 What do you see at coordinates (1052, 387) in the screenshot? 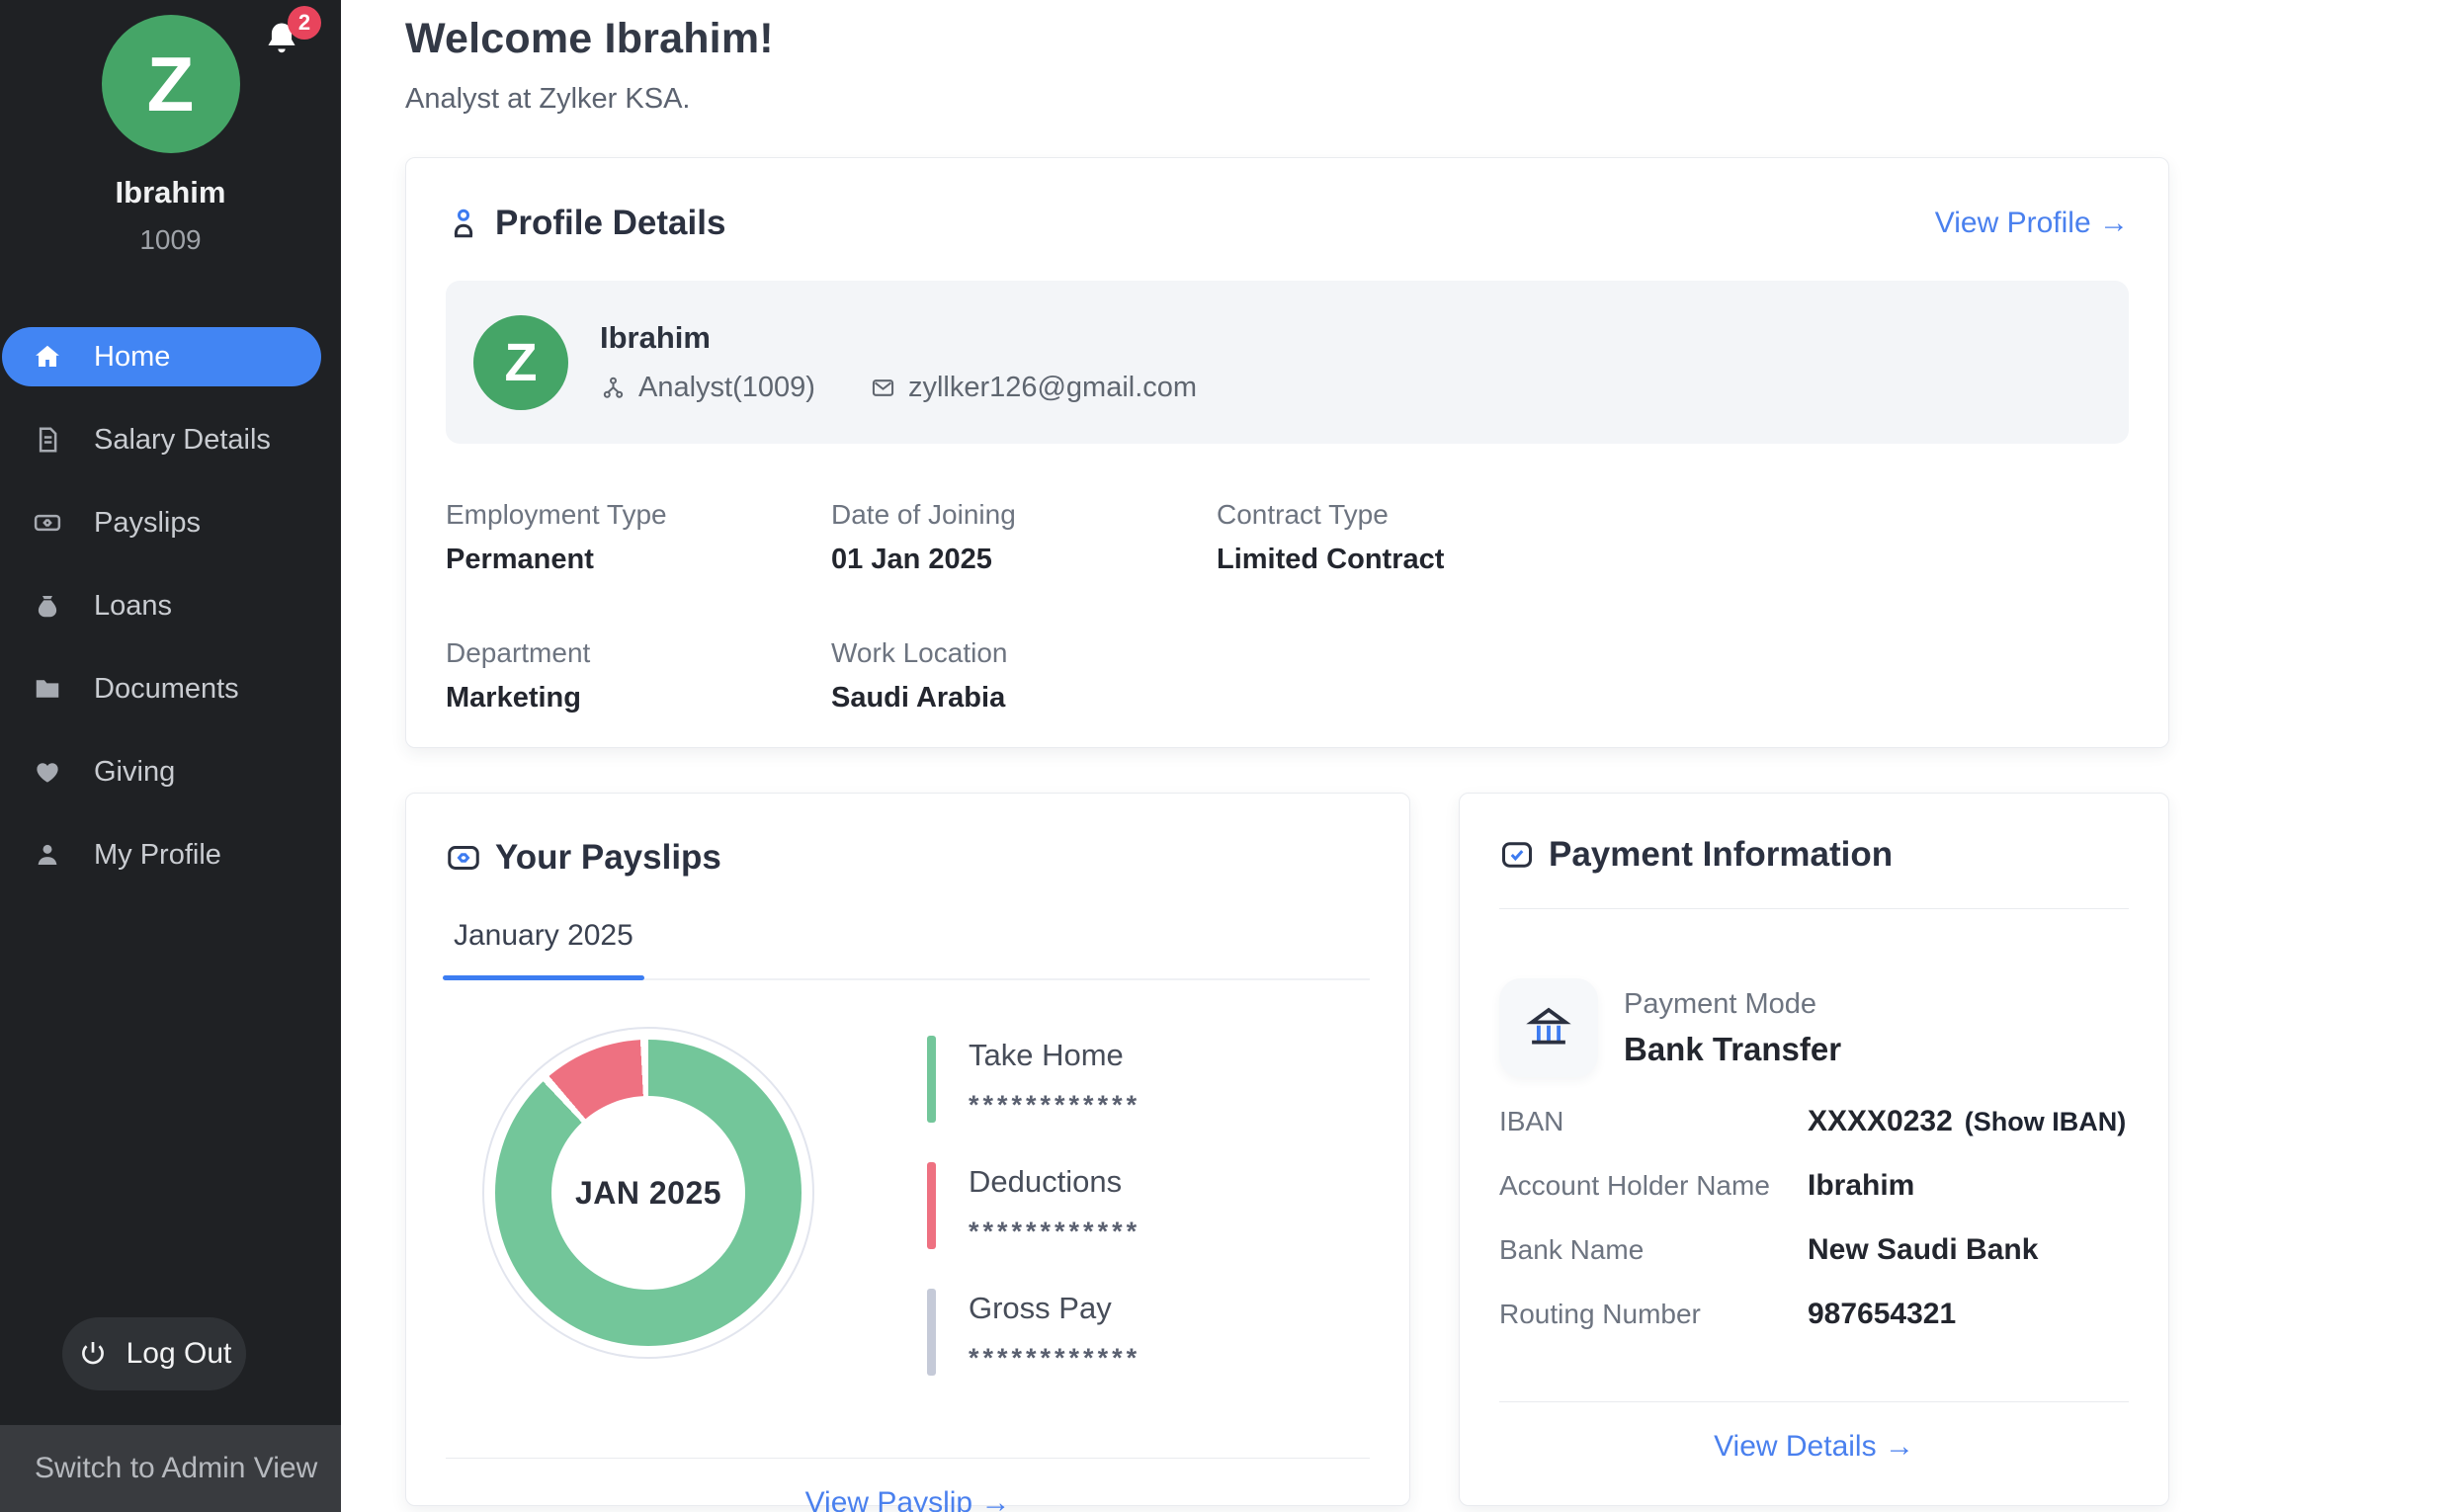
I see `employee-email: zyllker126@gmail.com` at bounding box center [1052, 387].